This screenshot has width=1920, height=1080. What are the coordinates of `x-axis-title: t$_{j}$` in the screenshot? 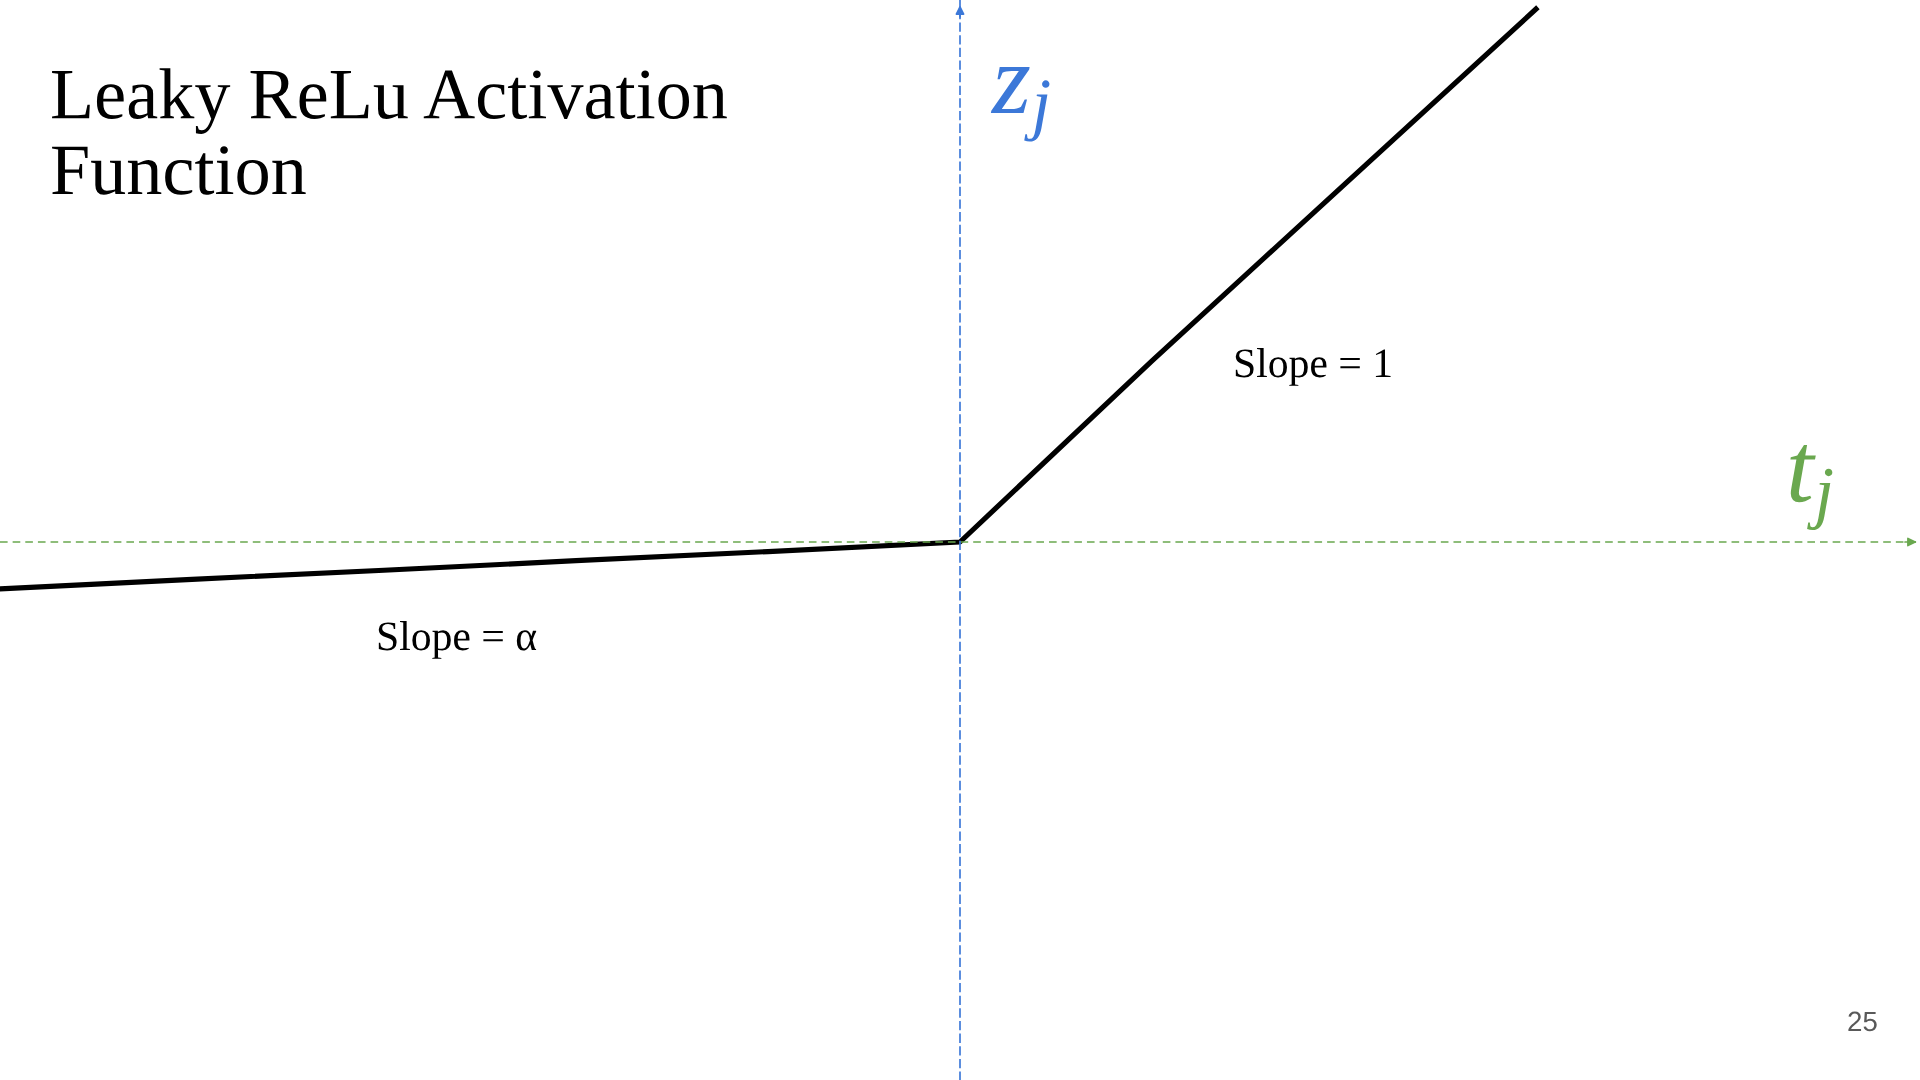 It's located at (1811, 487).